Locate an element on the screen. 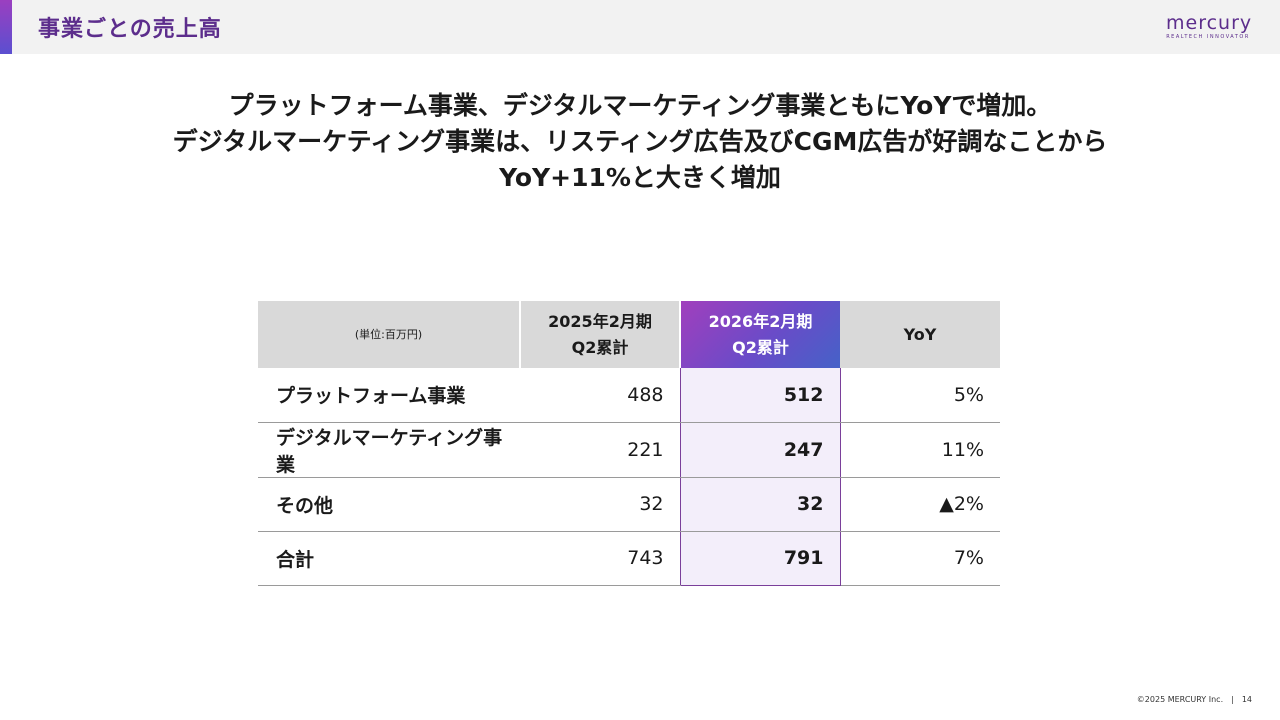 The height and width of the screenshot is (720, 1280). cell-yoy: 11% is located at coordinates (920, 450).